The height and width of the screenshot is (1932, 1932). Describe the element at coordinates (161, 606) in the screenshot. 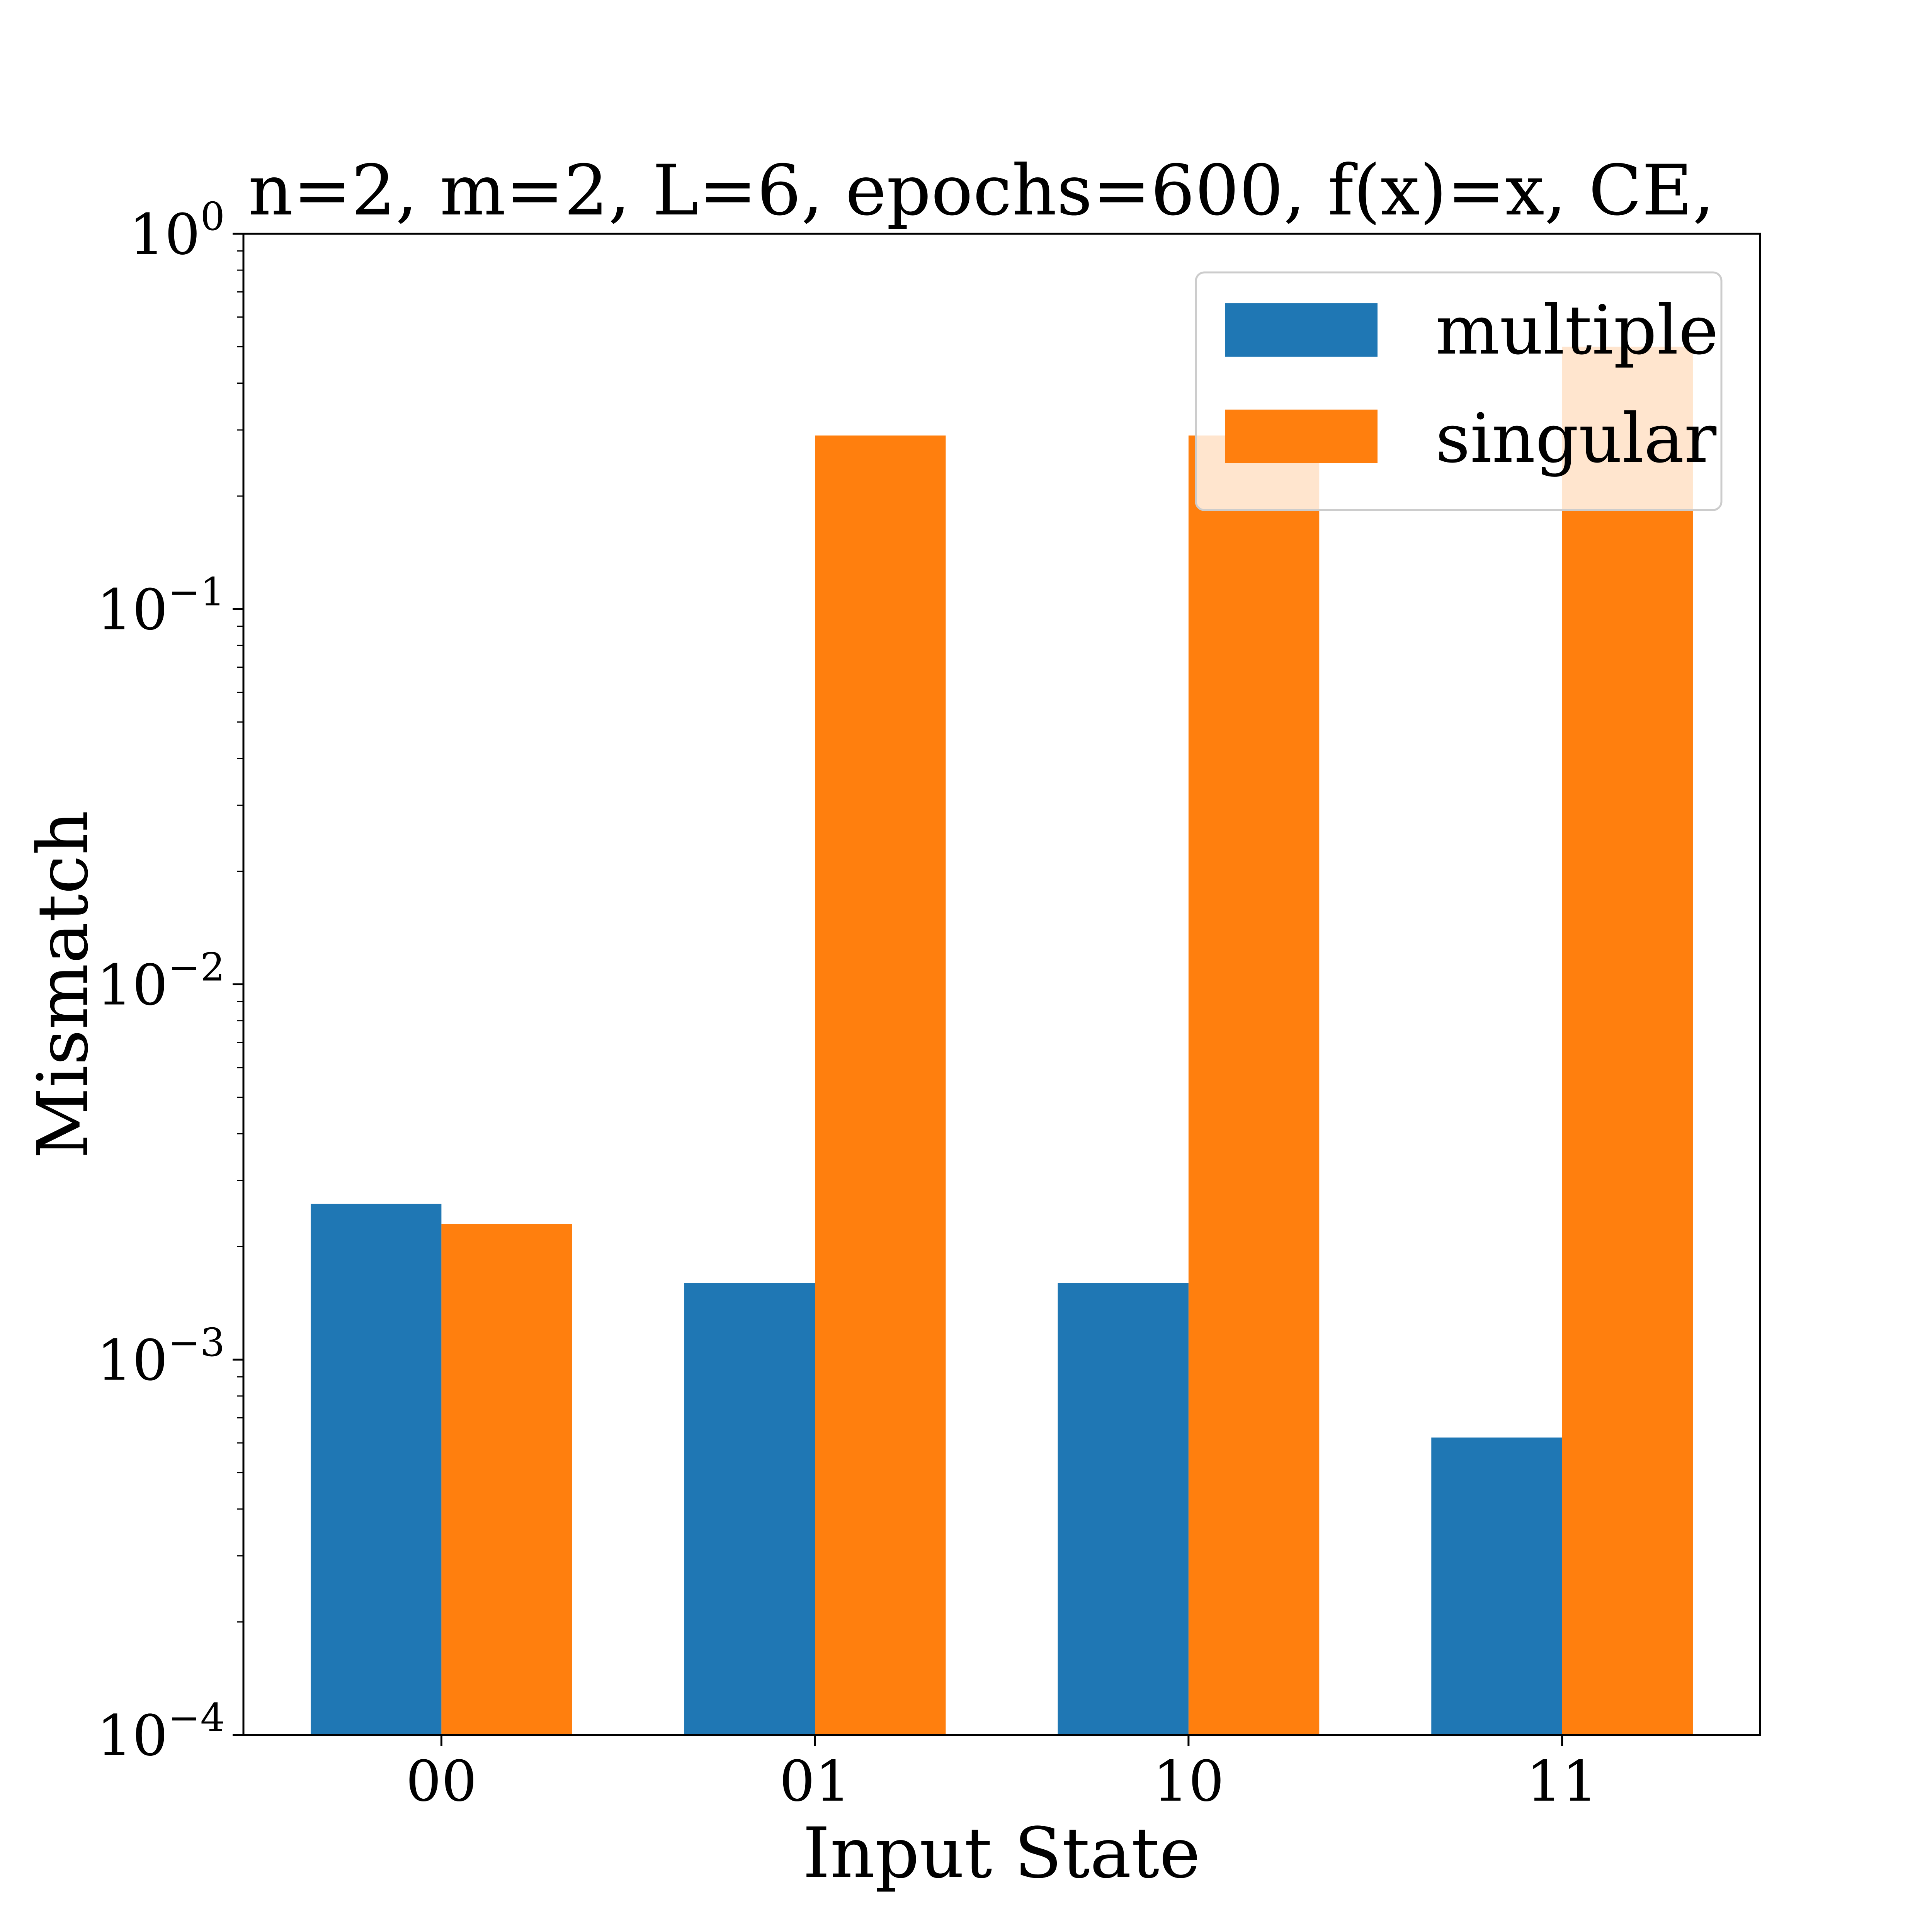

I see `y-tick-label: 10⁻¹` at that location.